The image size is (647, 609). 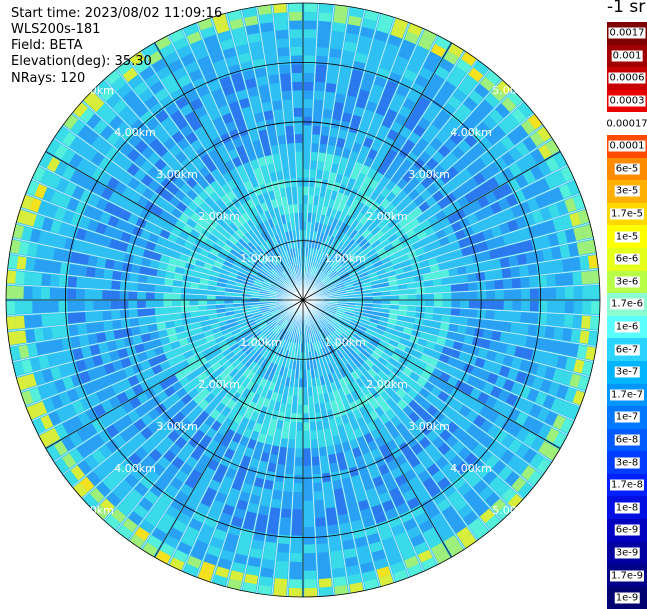 What do you see at coordinates (627, 439) in the screenshot?
I see `colorbar-tick-label: 6e-8` at bounding box center [627, 439].